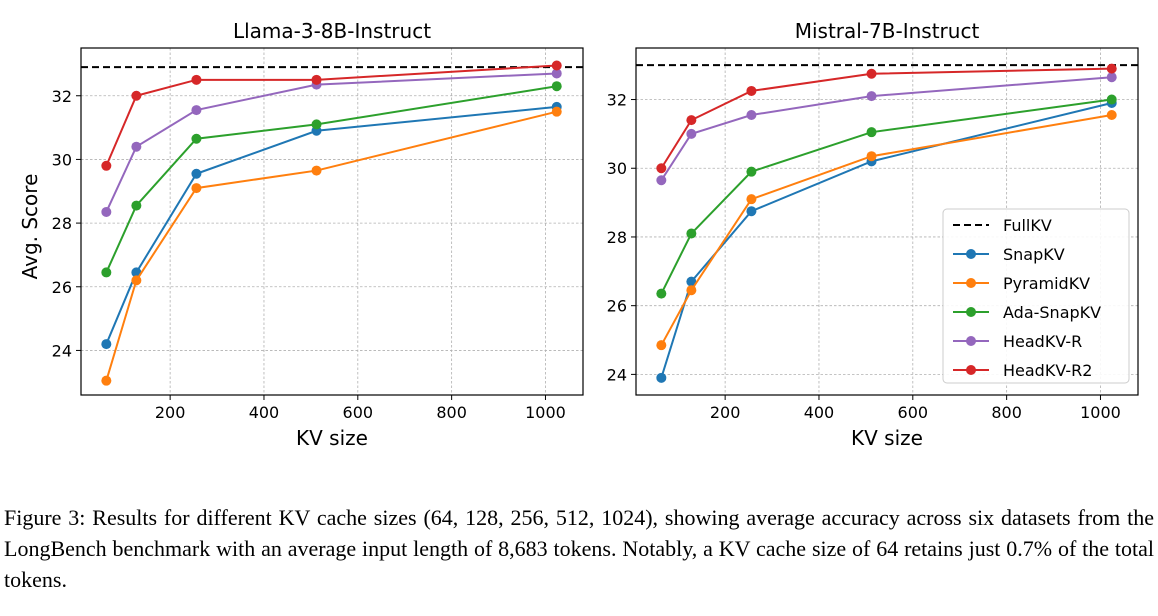 The width and height of the screenshot is (1158, 616). Describe the element at coordinates (1042, 341) in the screenshot. I see `legend-label: HeadKV-R` at that location.